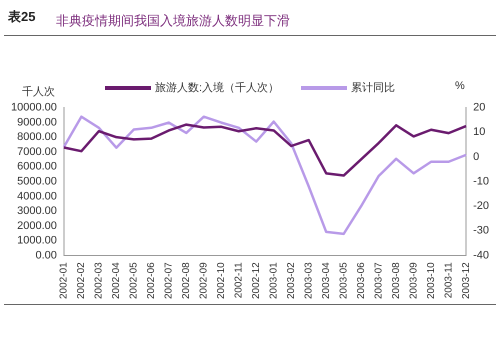 The width and height of the screenshot is (500, 362). What do you see at coordinates (204, 281) in the screenshot?
I see `x-tick-label: 2002-09` at bounding box center [204, 281].